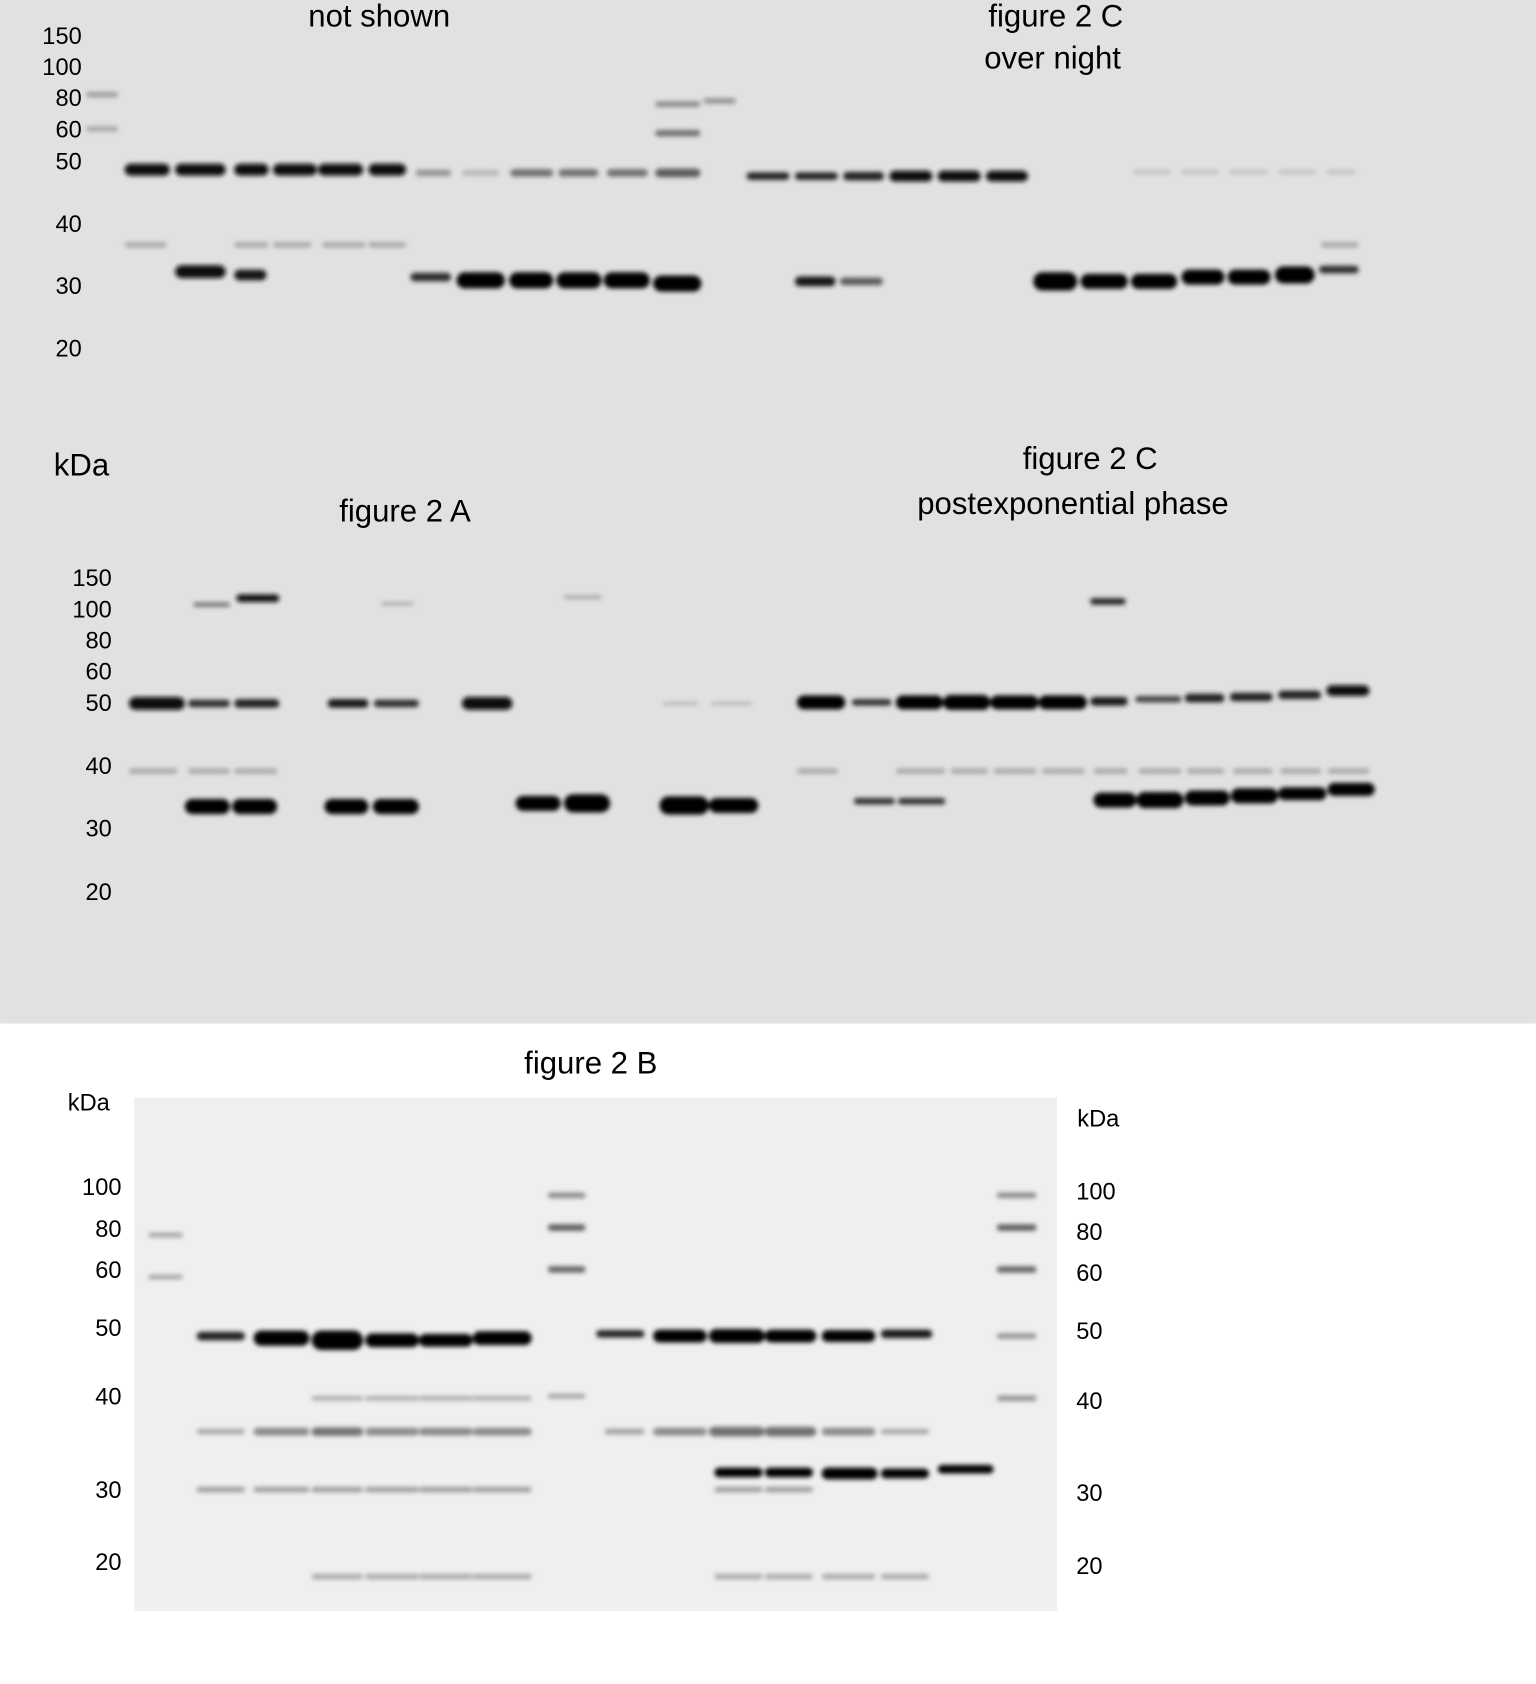 This screenshot has height=1684, width=1536. I want to click on marker-label: 40, so click(108, 1398).